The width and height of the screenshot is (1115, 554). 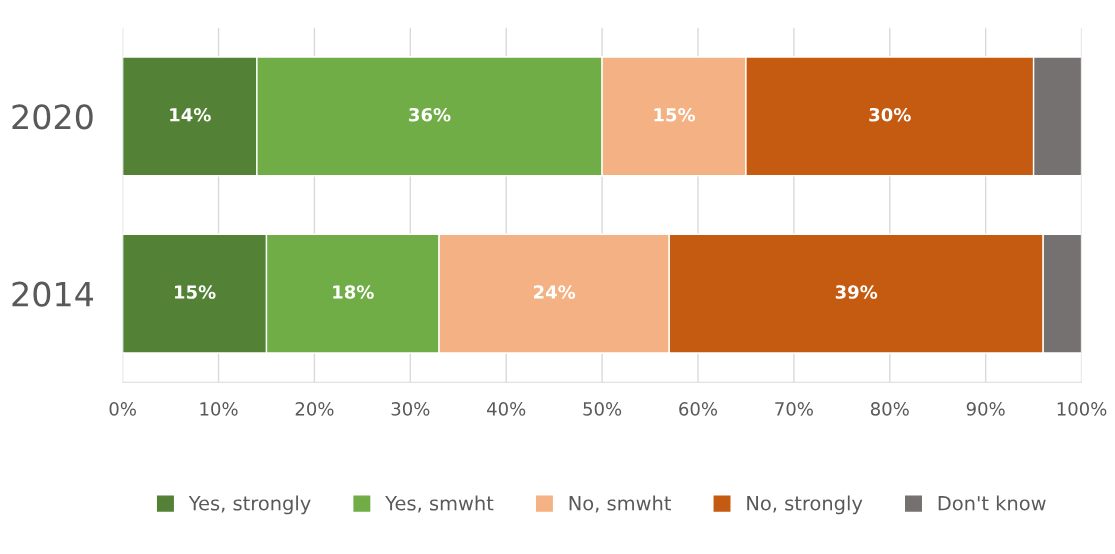 What do you see at coordinates (805, 505) in the screenshot?
I see `legend-label: No, strongly` at bounding box center [805, 505].